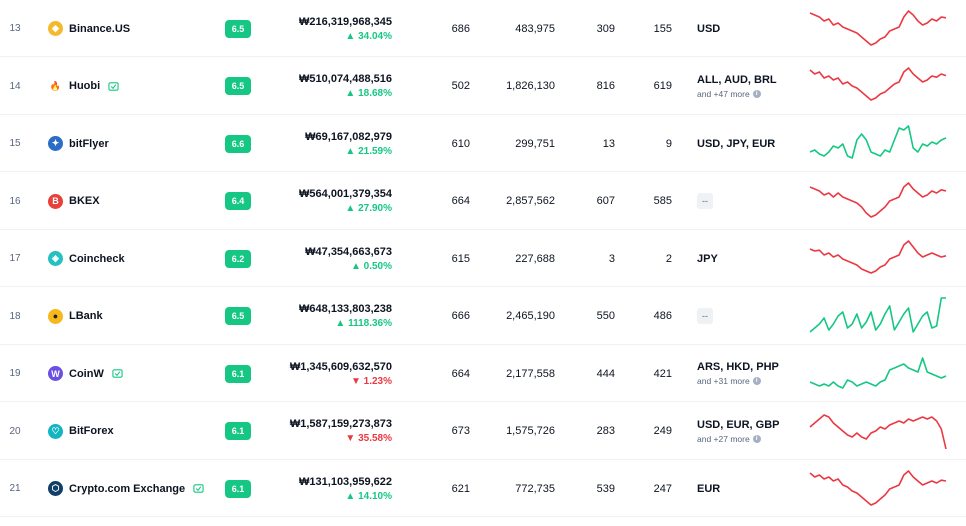 The height and width of the screenshot is (526, 966). What do you see at coordinates (100, 28) in the screenshot?
I see `exchange-name: Binance.US` at bounding box center [100, 28].